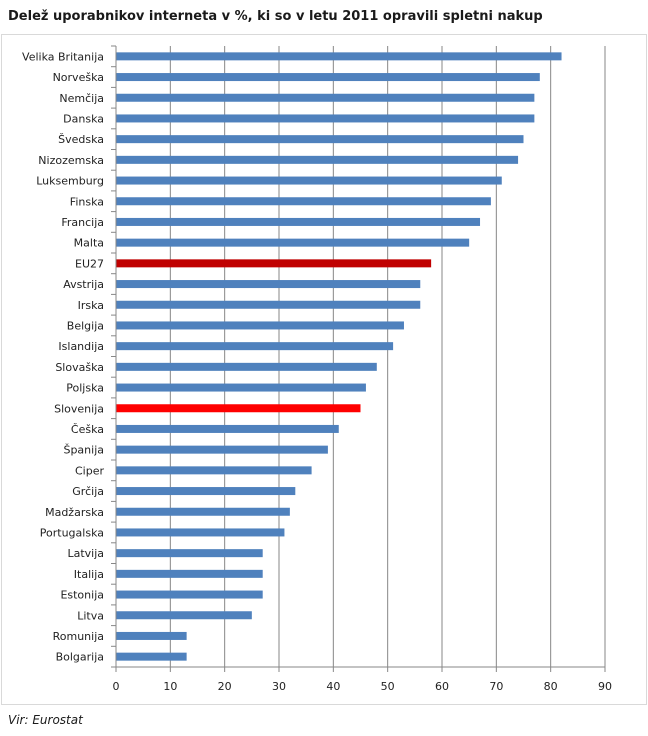 The image size is (648, 736). What do you see at coordinates (551, 686) in the screenshot?
I see `x-tick-label: 80` at bounding box center [551, 686].